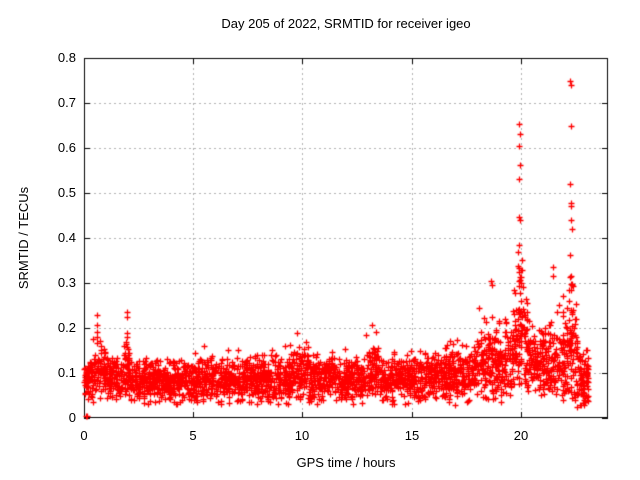  What do you see at coordinates (84, 435) in the screenshot?
I see `x-tick-label: 0` at bounding box center [84, 435].